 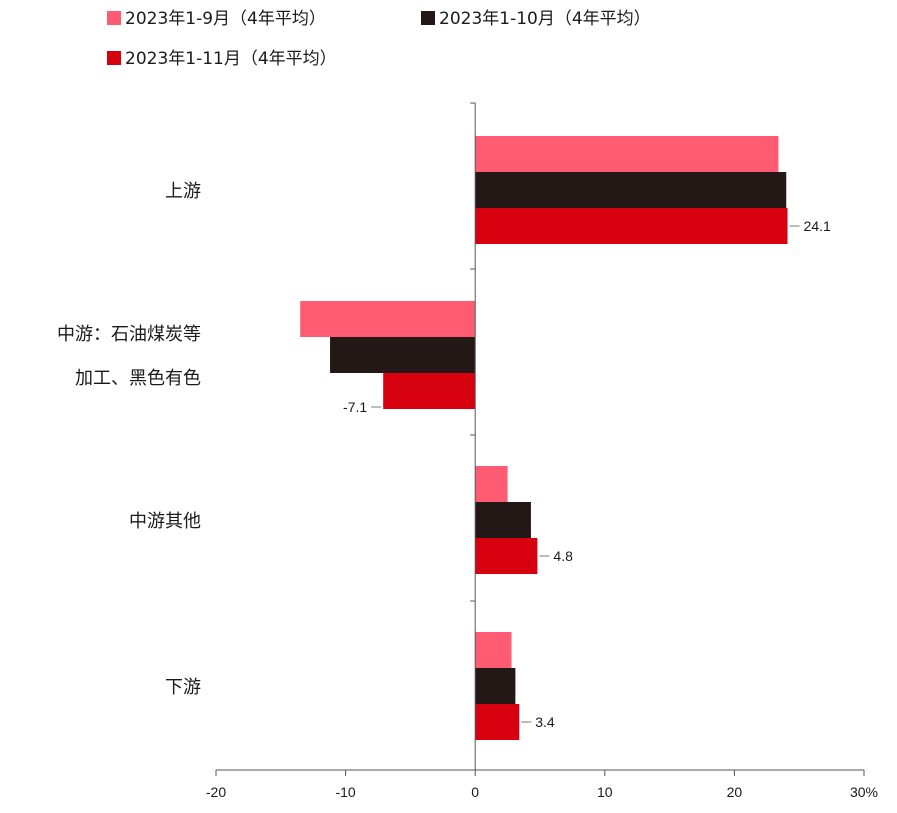 I want to click on x-tick-label-5: 20, so click(x=735, y=792).